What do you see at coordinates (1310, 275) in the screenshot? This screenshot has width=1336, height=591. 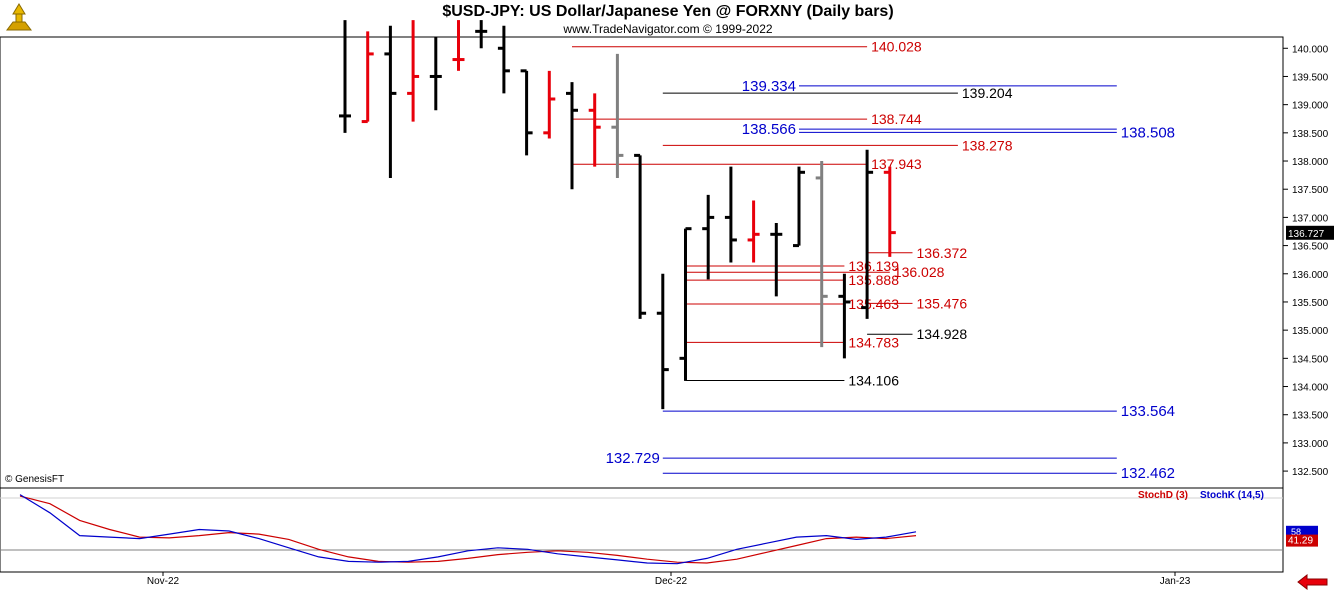 I see `y-tick-label: 136.000` at bounding box center [1310, 275].